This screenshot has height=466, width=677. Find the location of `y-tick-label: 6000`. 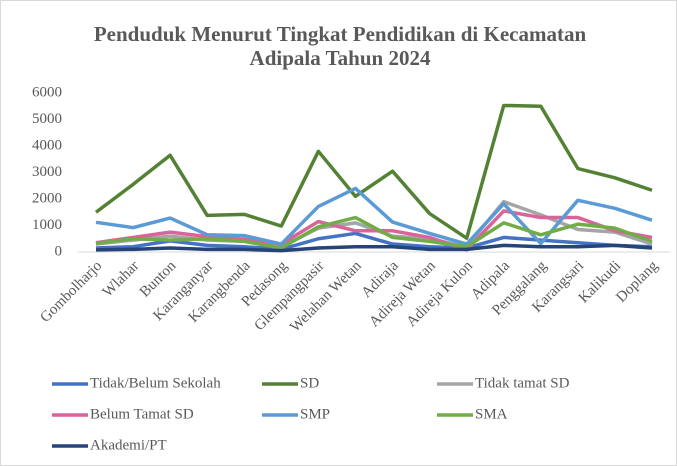

y-tick-label: 6000 is located at coordinates (47, 92).